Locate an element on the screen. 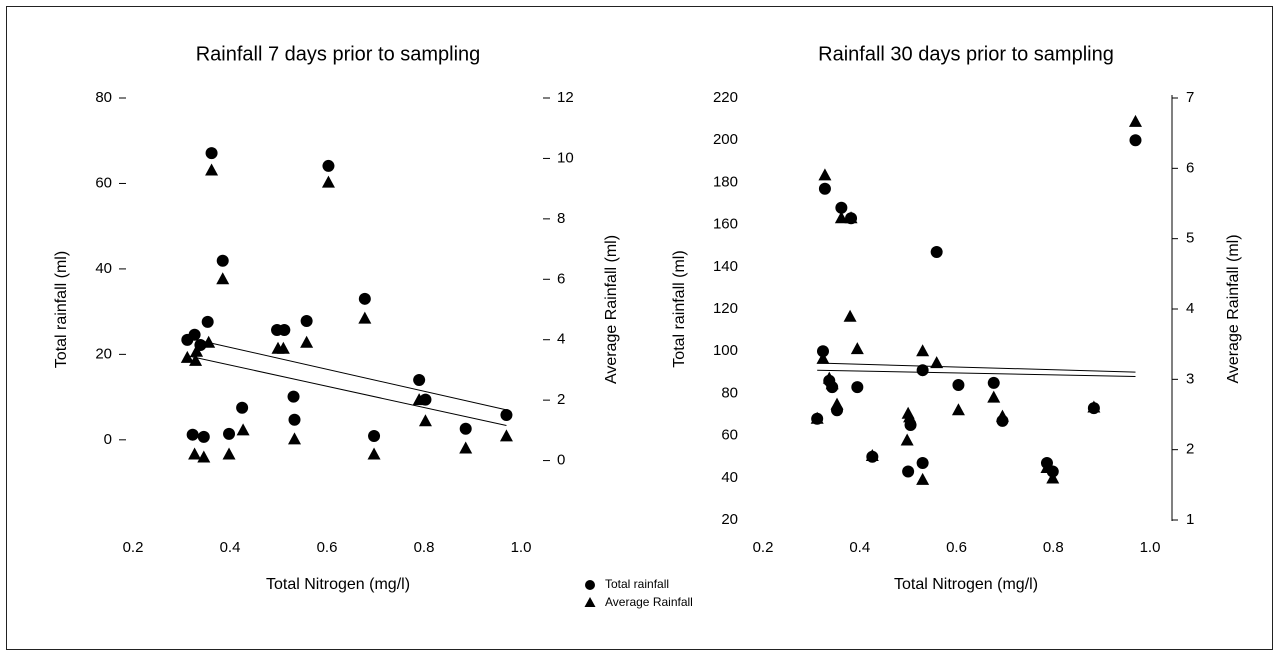 This screenshot has width=1280, height=661. legend-label: Average Rainfall is located at coordinates (649, 602).